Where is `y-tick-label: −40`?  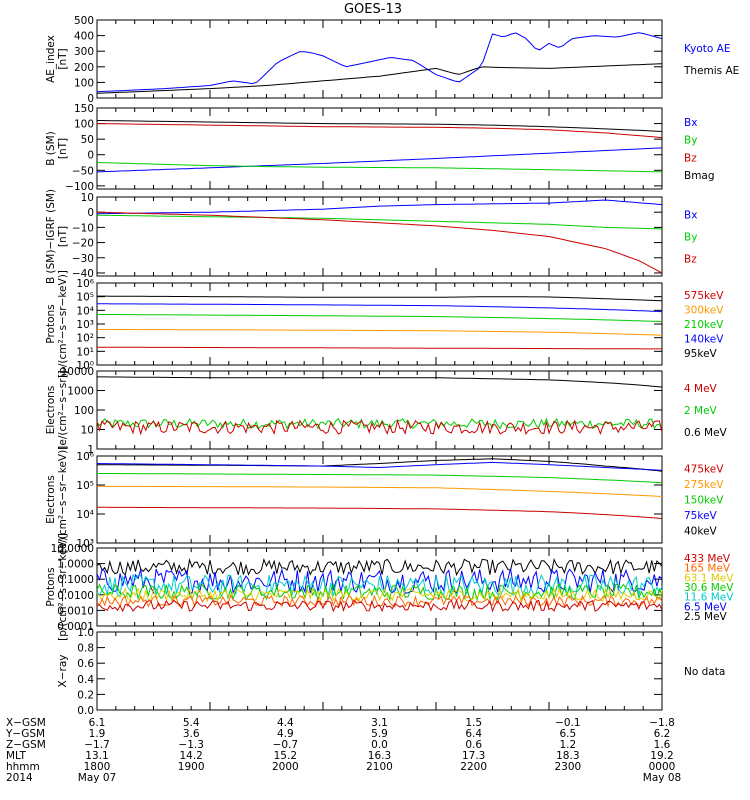 y-tick-label: −40 is located at coordinates (83, 274).